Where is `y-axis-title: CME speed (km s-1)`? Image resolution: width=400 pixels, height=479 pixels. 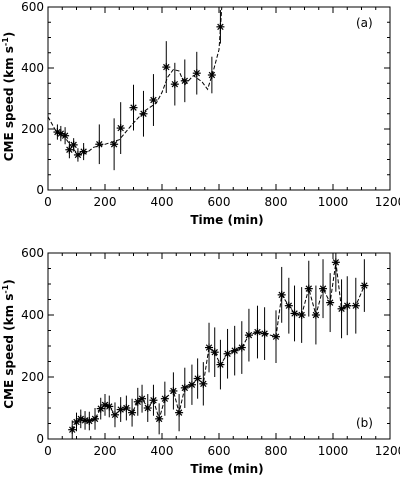 y-axis-title: CME speed (km s-1) is located at coordinates (8, 344).